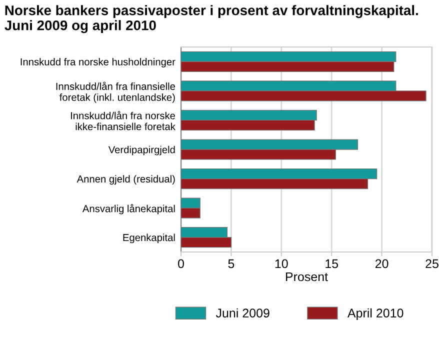  I want to click on x-tick-label: 20, so click(381, 263).